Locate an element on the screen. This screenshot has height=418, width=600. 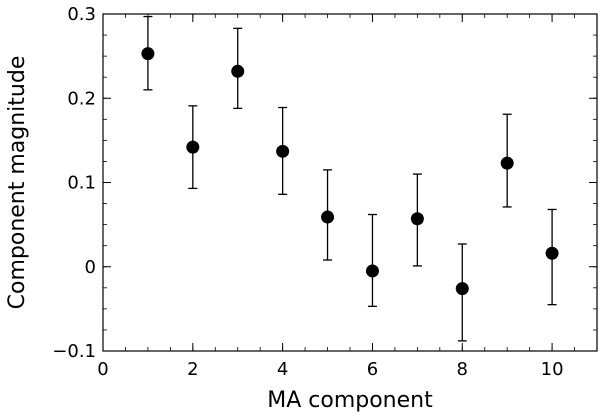
x-tick-label: 8 is located at coordinates (462, 369).